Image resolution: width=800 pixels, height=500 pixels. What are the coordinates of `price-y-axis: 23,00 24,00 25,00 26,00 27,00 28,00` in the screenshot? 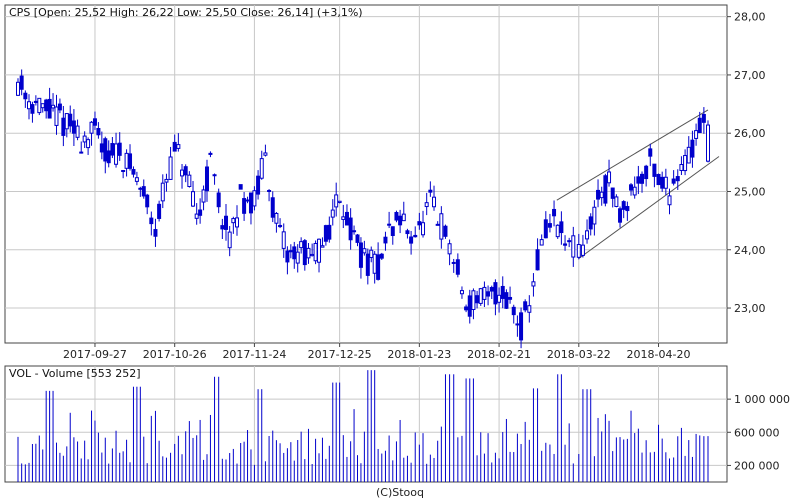 It's located at (746, 163).